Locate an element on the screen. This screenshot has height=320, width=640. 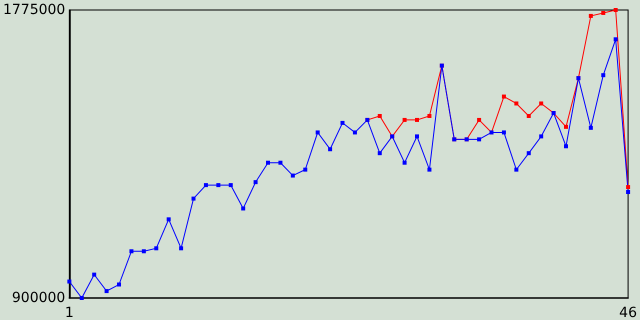
y-tick-label: 900000 is located at coordinates (39, 298).